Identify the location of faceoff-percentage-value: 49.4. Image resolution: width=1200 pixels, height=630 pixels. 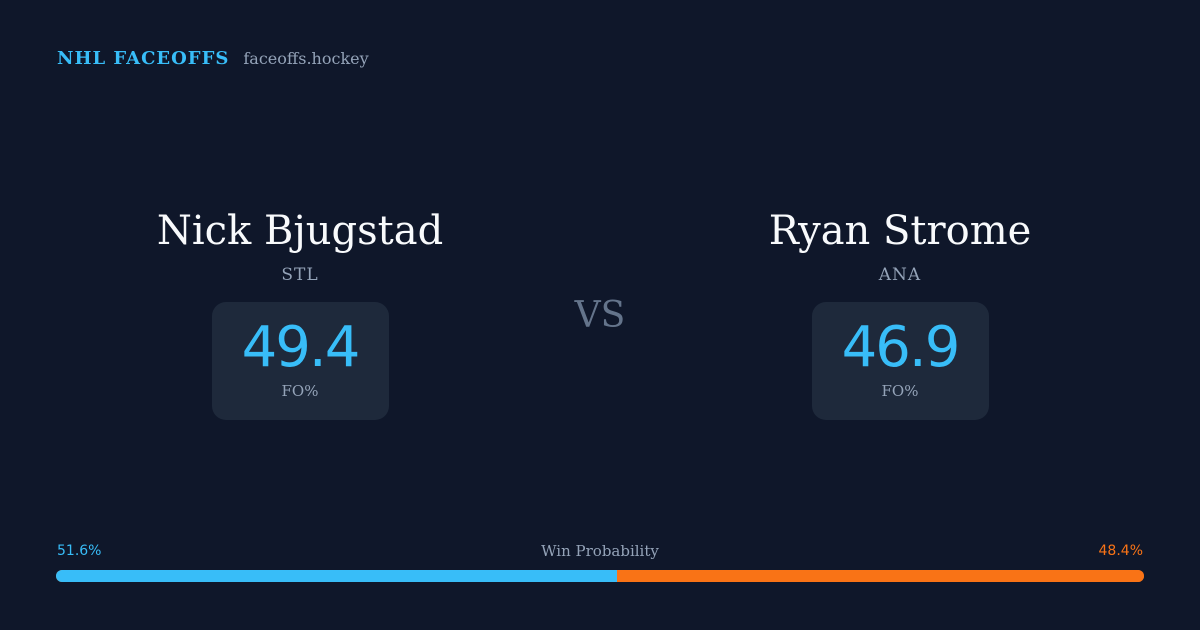
(301, 347).